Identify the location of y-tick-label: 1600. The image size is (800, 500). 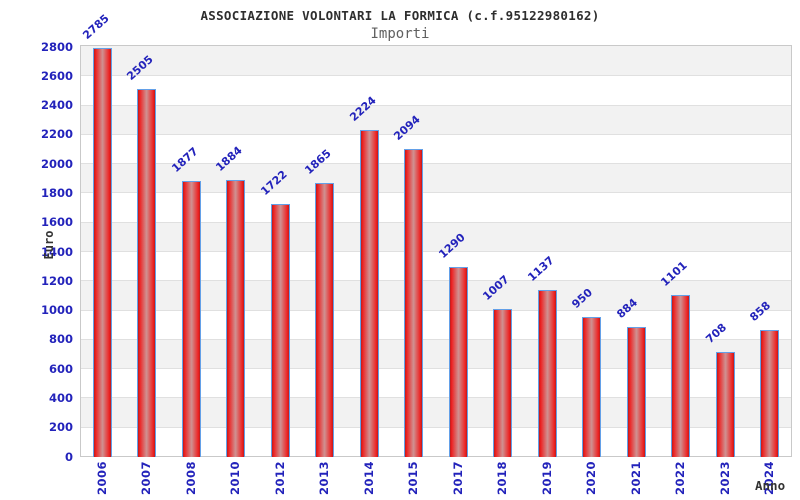
(56, 222).